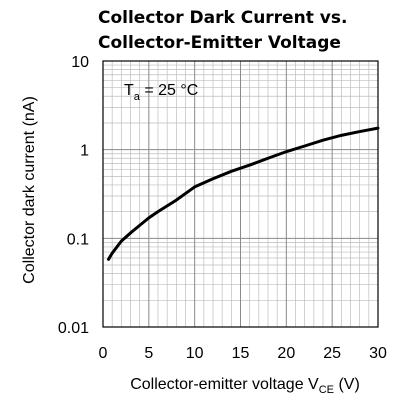 This screenshot has height=396, width=398. What do you see at coordinates (326, 390) in the screenshot?
I see `x-axis-label-subscript: CE` at bounding box center [326, 390].